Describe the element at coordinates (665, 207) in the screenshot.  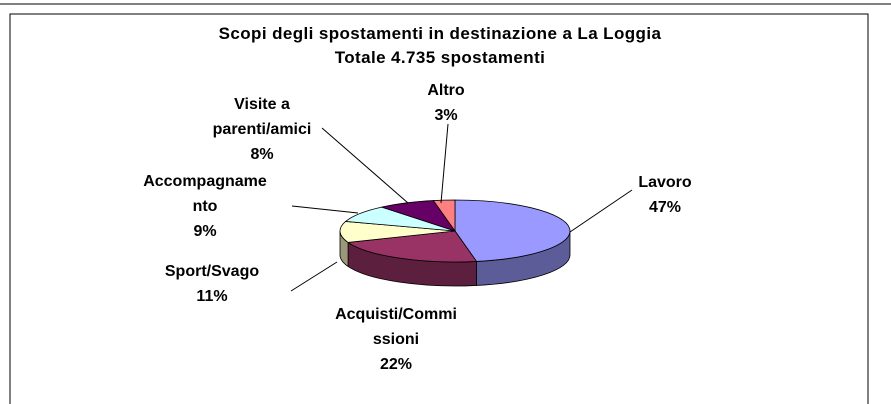
I see `value-label: 47%` at that location.